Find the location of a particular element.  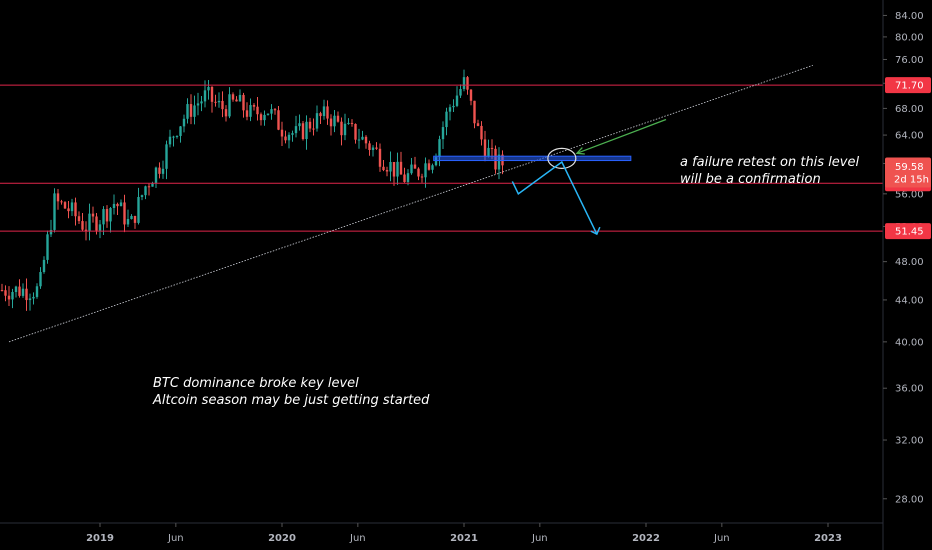

price-tick-label: 76.00 is located at coordinates (909, 60).